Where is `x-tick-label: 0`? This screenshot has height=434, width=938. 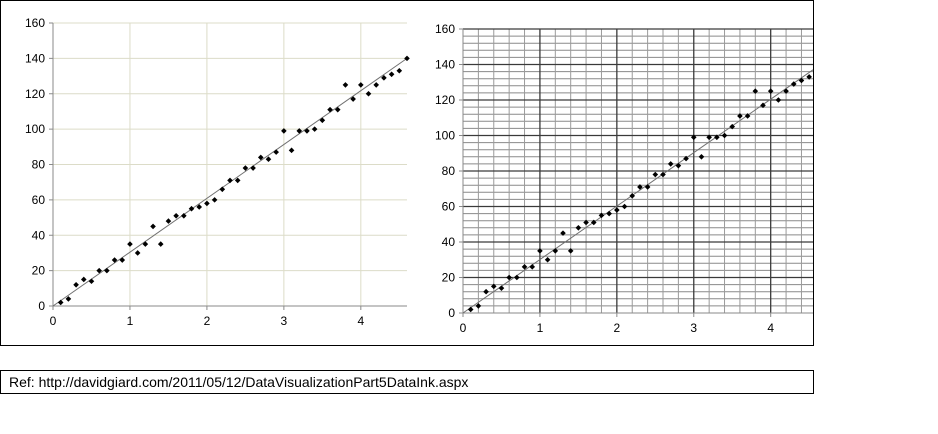 x-tick-label: 0 is located at coordinates (53, 321).